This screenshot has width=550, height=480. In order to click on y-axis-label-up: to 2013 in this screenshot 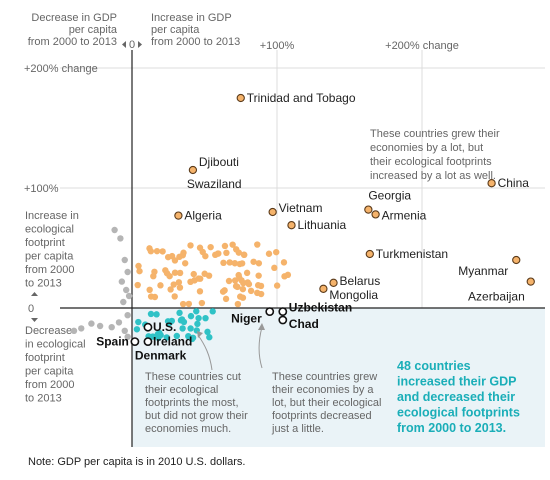, I will do `click(43, 284)`.